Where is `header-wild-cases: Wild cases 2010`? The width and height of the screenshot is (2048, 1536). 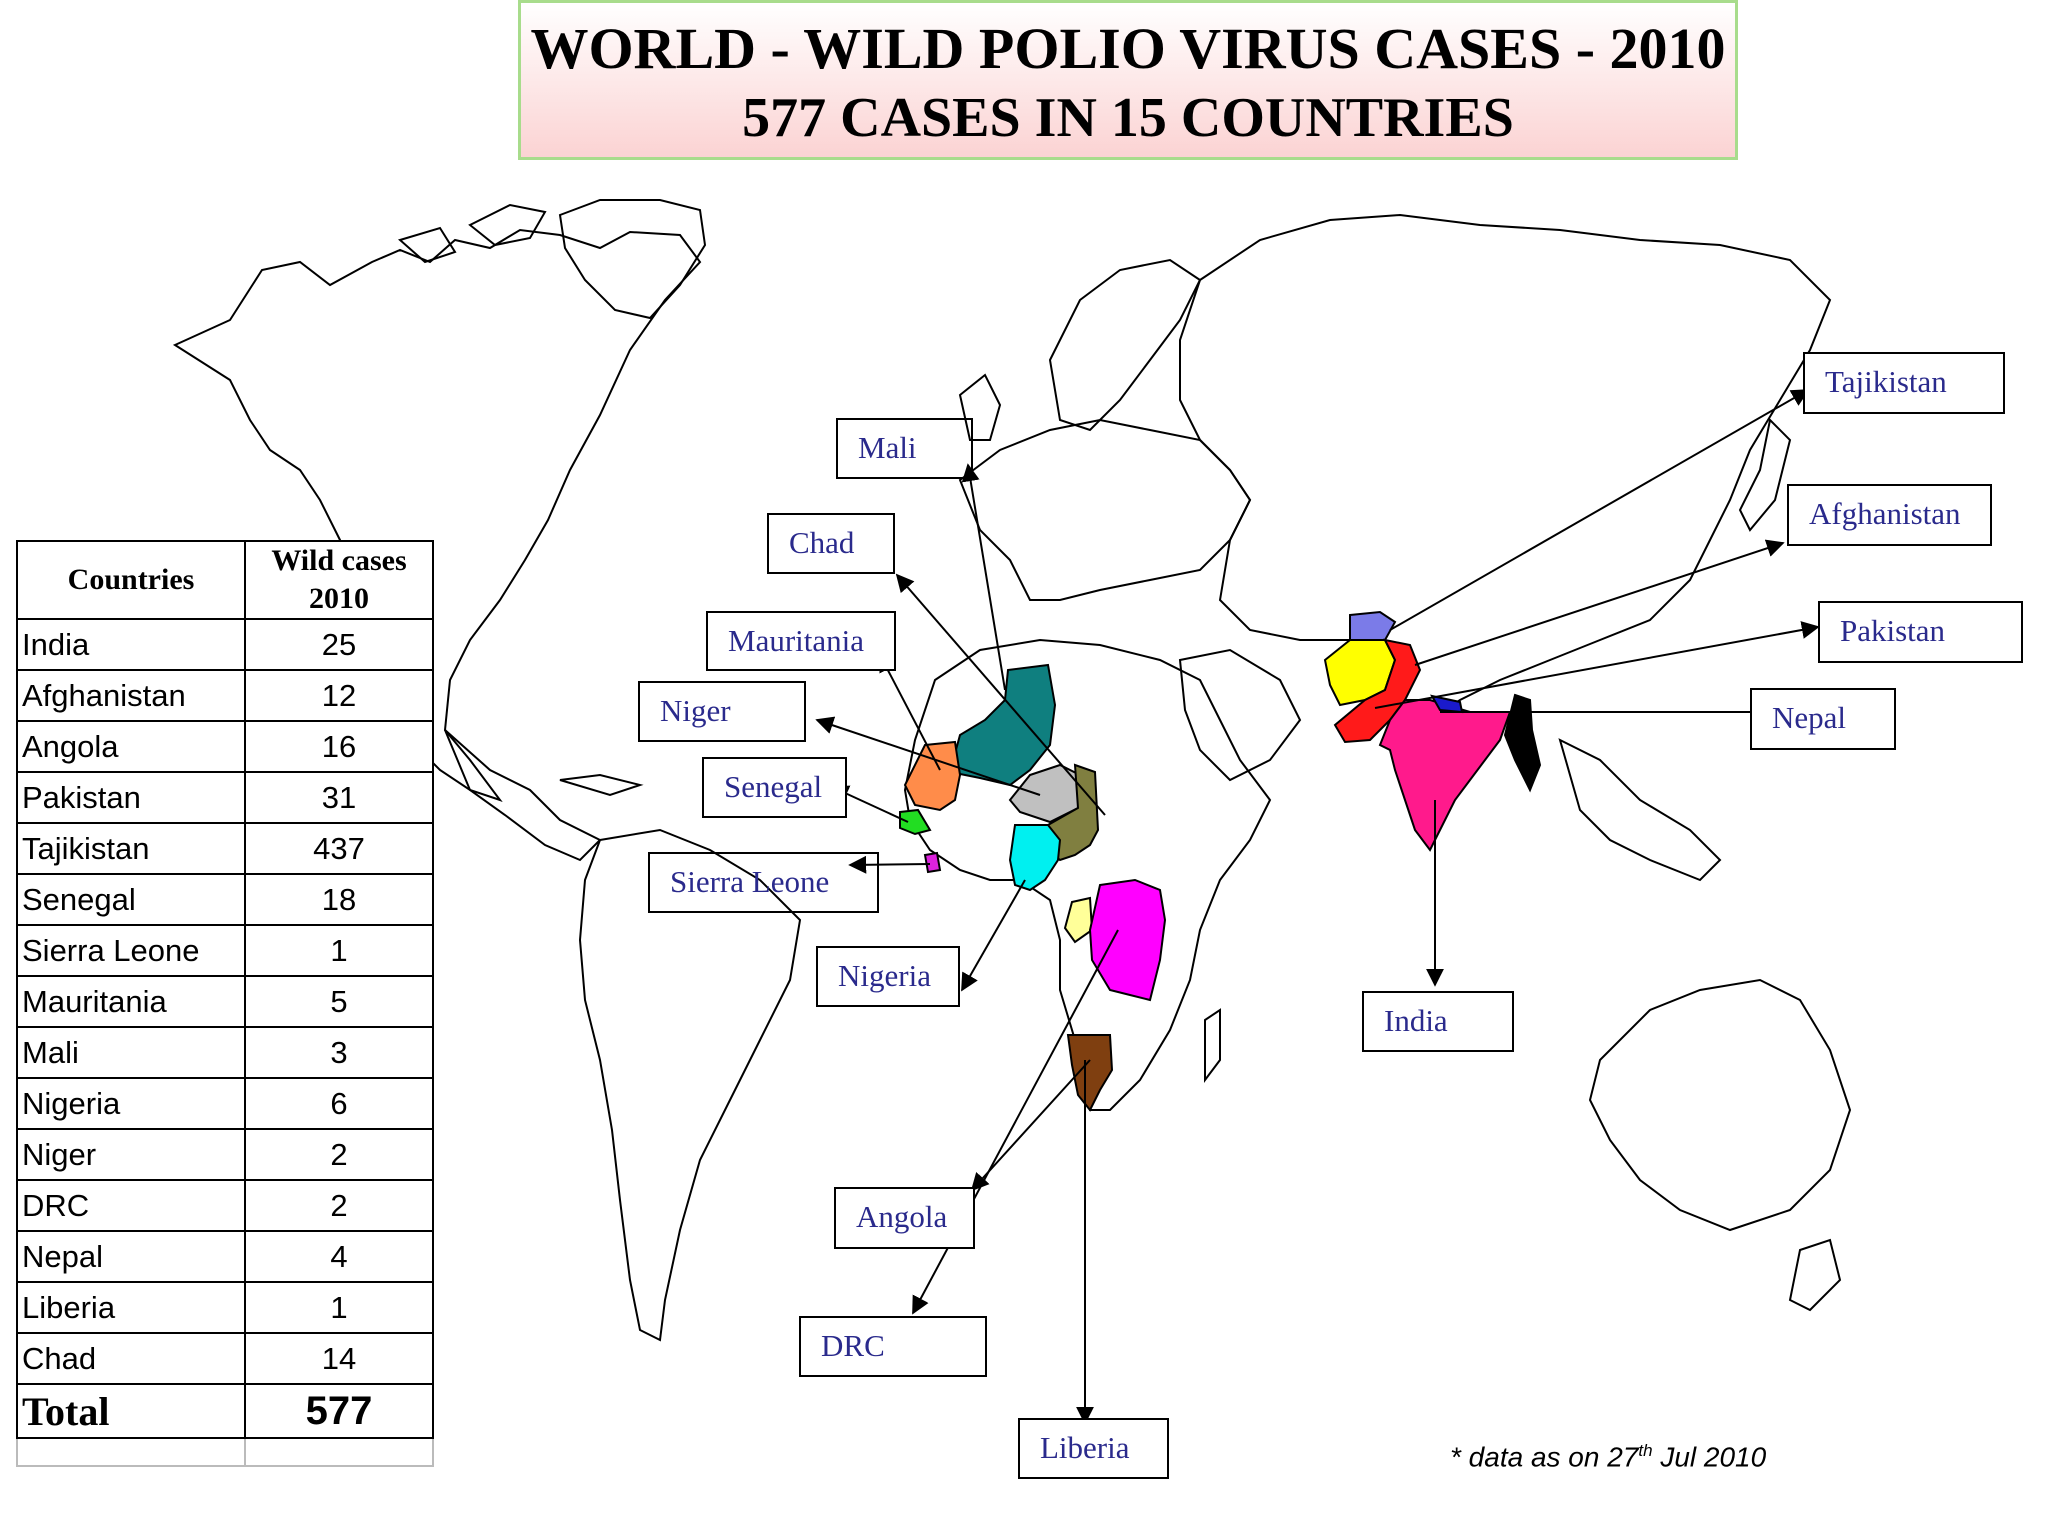 header-wild-cases: Wild cases 2010 is located at coordinates (339, 580).